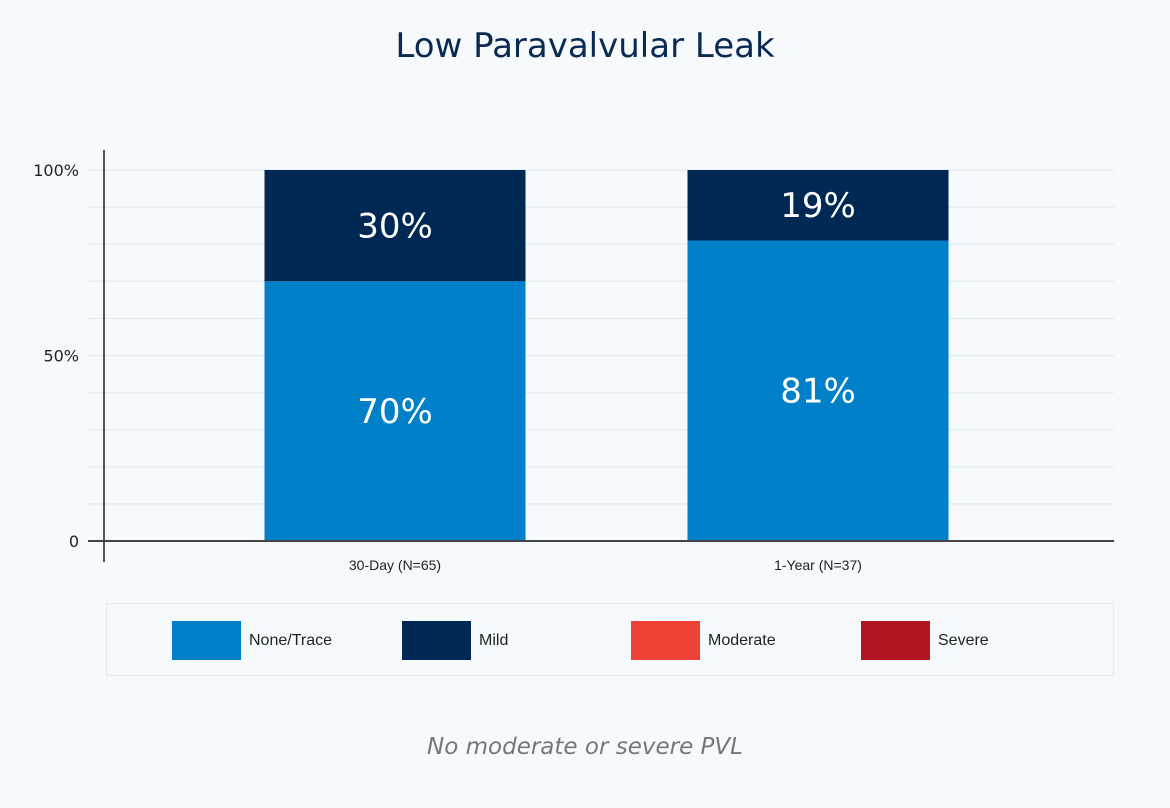 This screenshot has height=808, width=1170. I want to click on data-label: 19%, so click(818, 206).